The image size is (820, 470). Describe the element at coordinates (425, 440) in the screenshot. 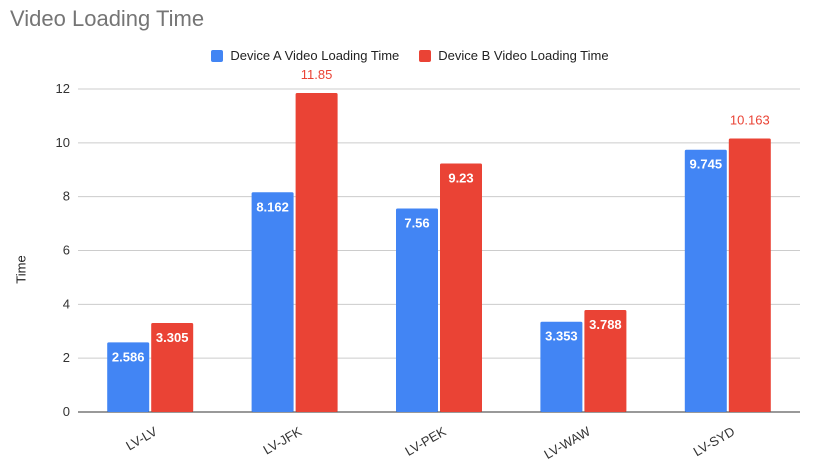

I see `x-tick-label: LV-PEK` at that location.